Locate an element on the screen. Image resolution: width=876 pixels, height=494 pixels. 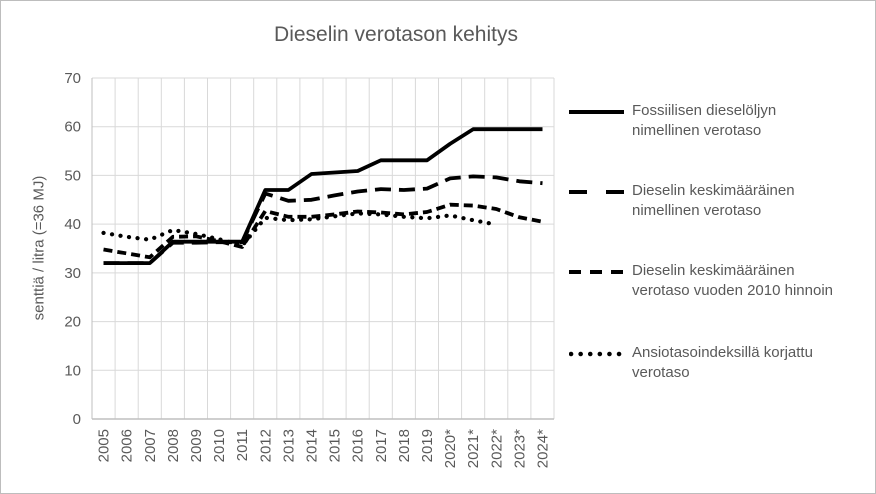
legend-label: Ansiotasoindeksillä korjattu verotaso is located at coordinates (722, 362).